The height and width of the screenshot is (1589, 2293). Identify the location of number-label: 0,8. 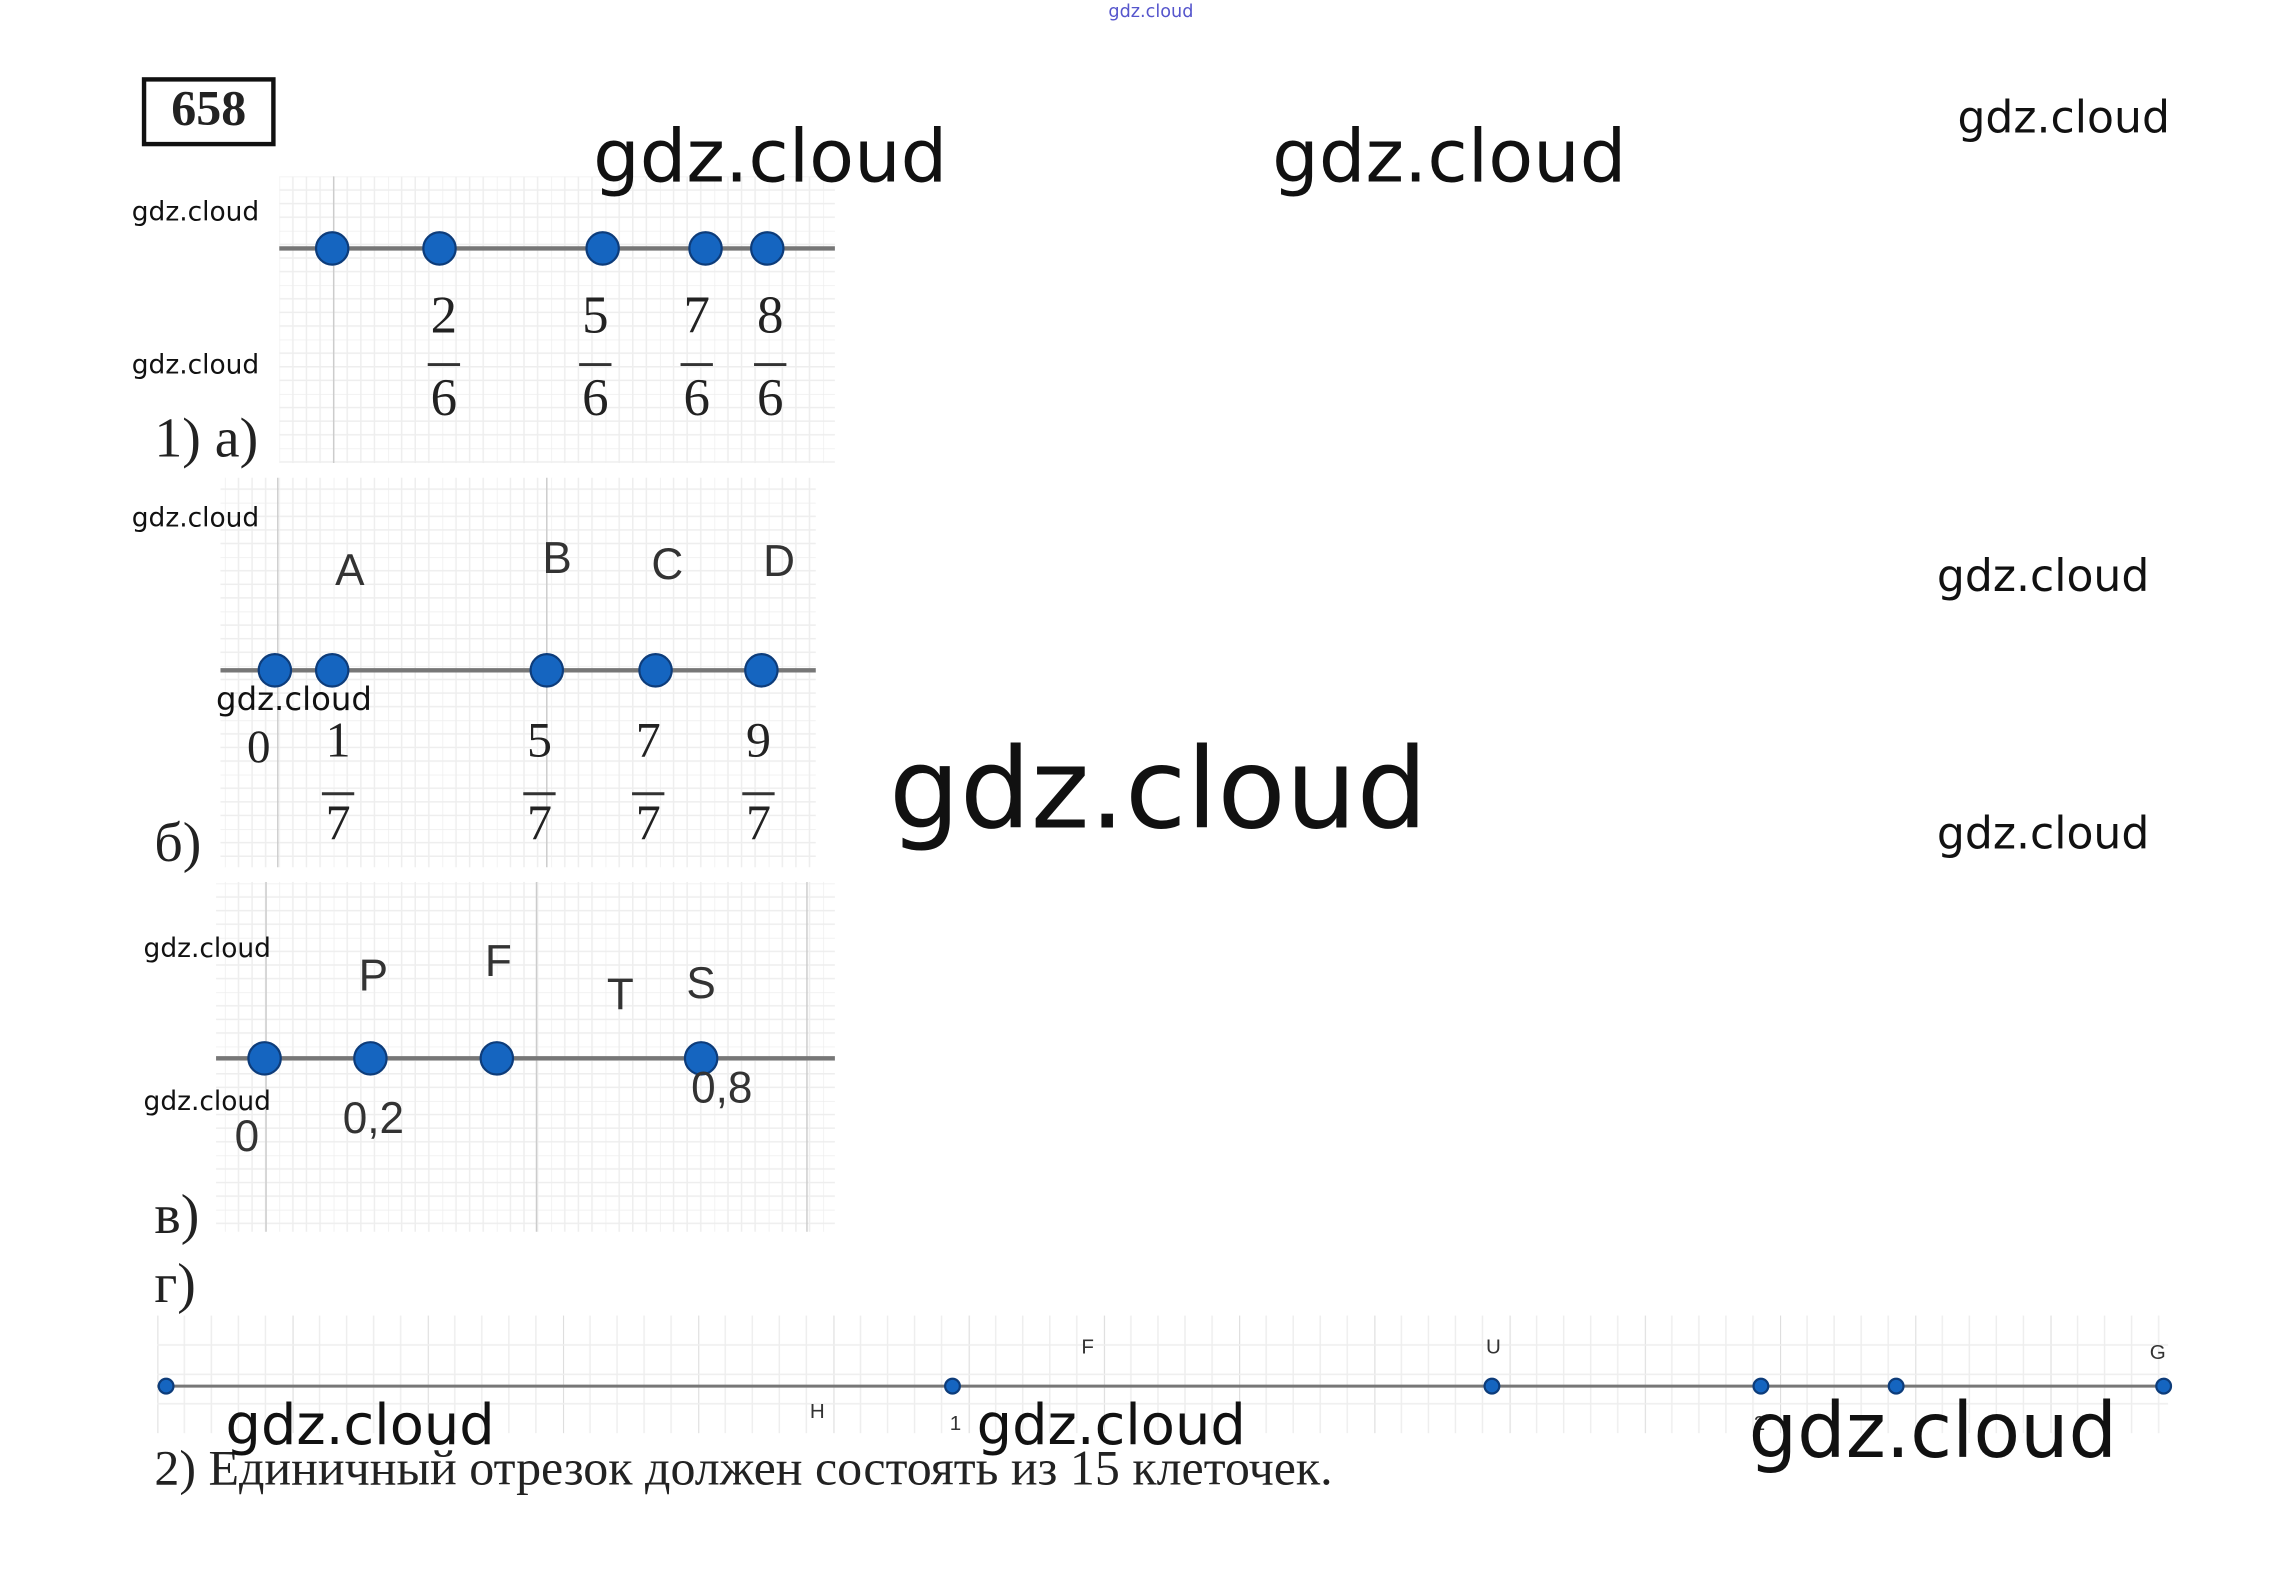
(721, 1087).